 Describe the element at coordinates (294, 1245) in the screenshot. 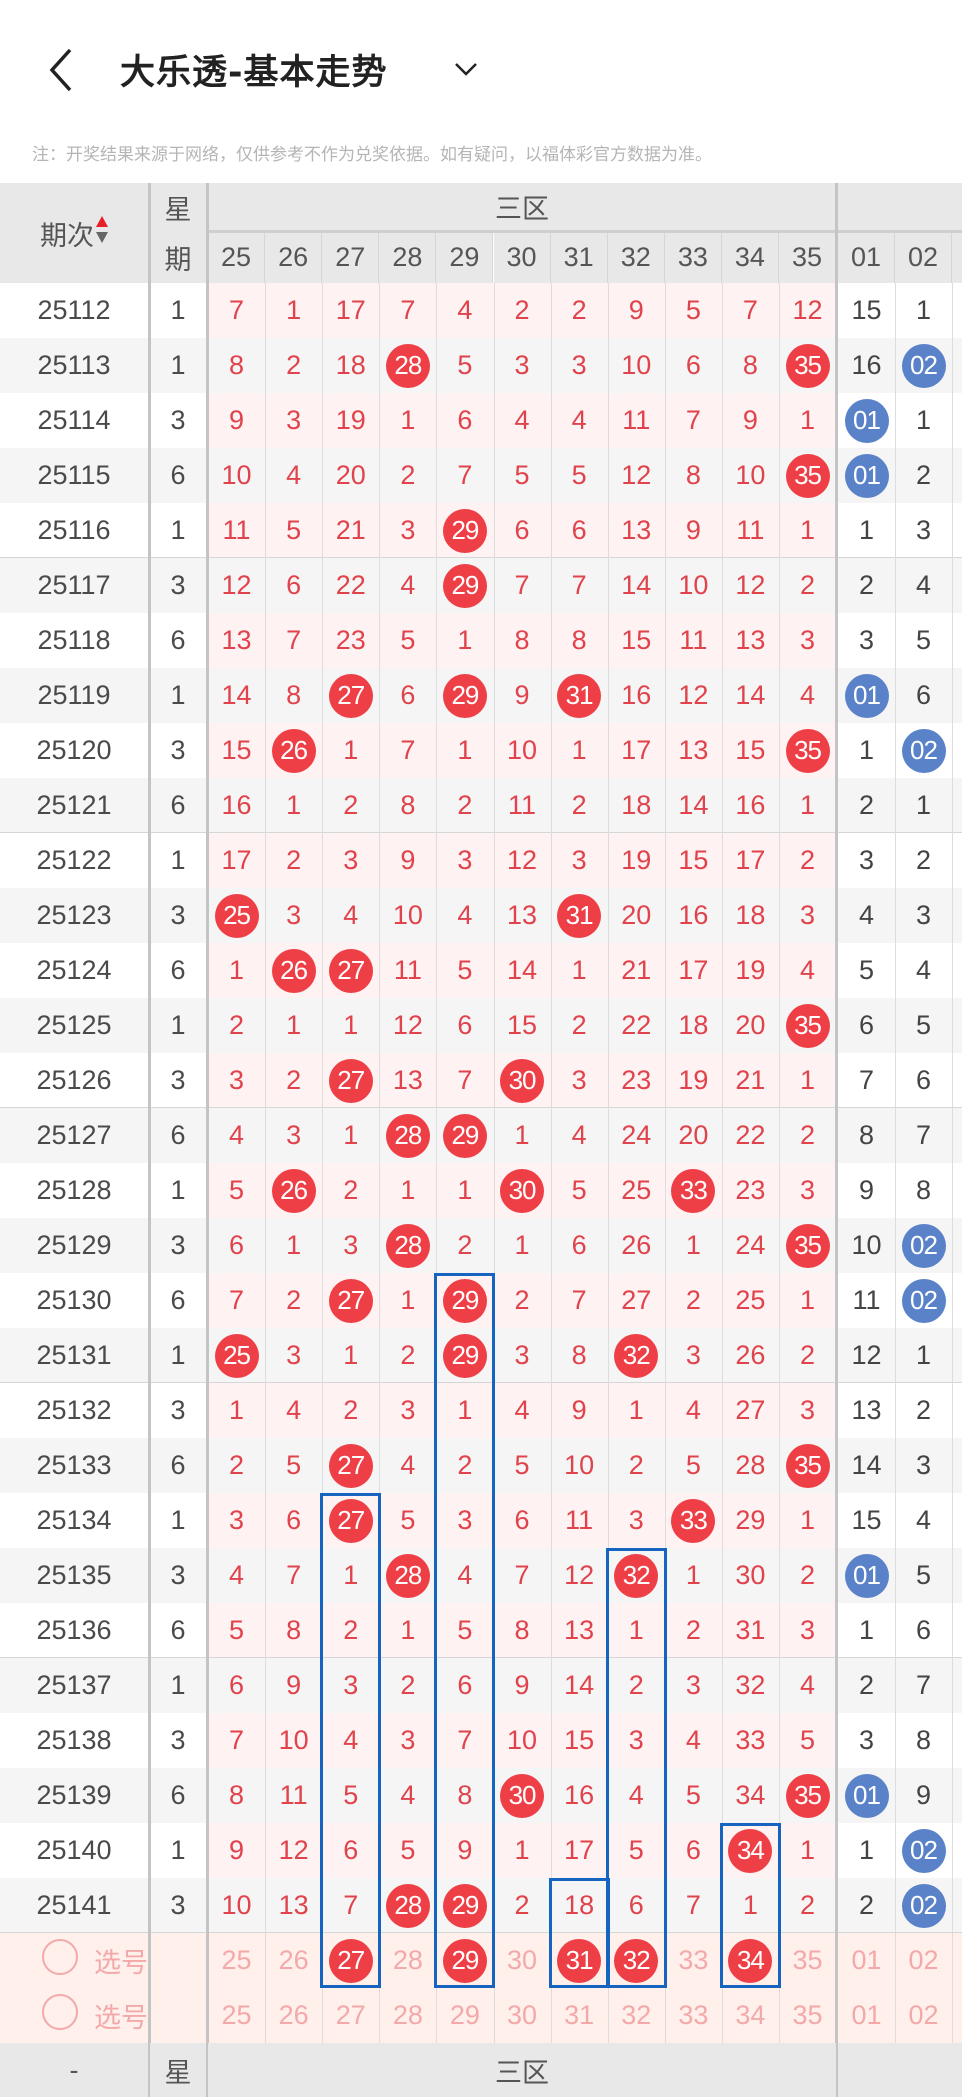

I see `front-cell-26: 1` at that location.